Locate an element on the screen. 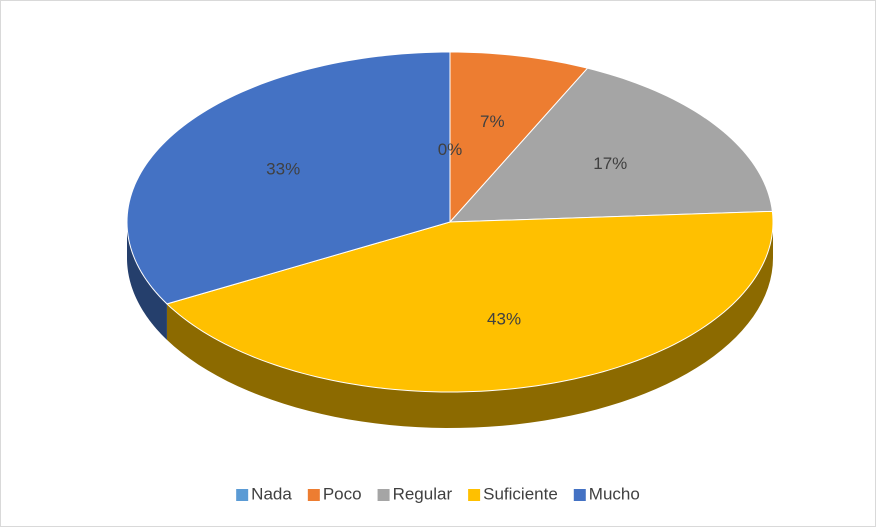 This screenshot has width=876, height=527. legend: Nada Poco Regular Suficiente Mucho is located at coordinates (438, 493).